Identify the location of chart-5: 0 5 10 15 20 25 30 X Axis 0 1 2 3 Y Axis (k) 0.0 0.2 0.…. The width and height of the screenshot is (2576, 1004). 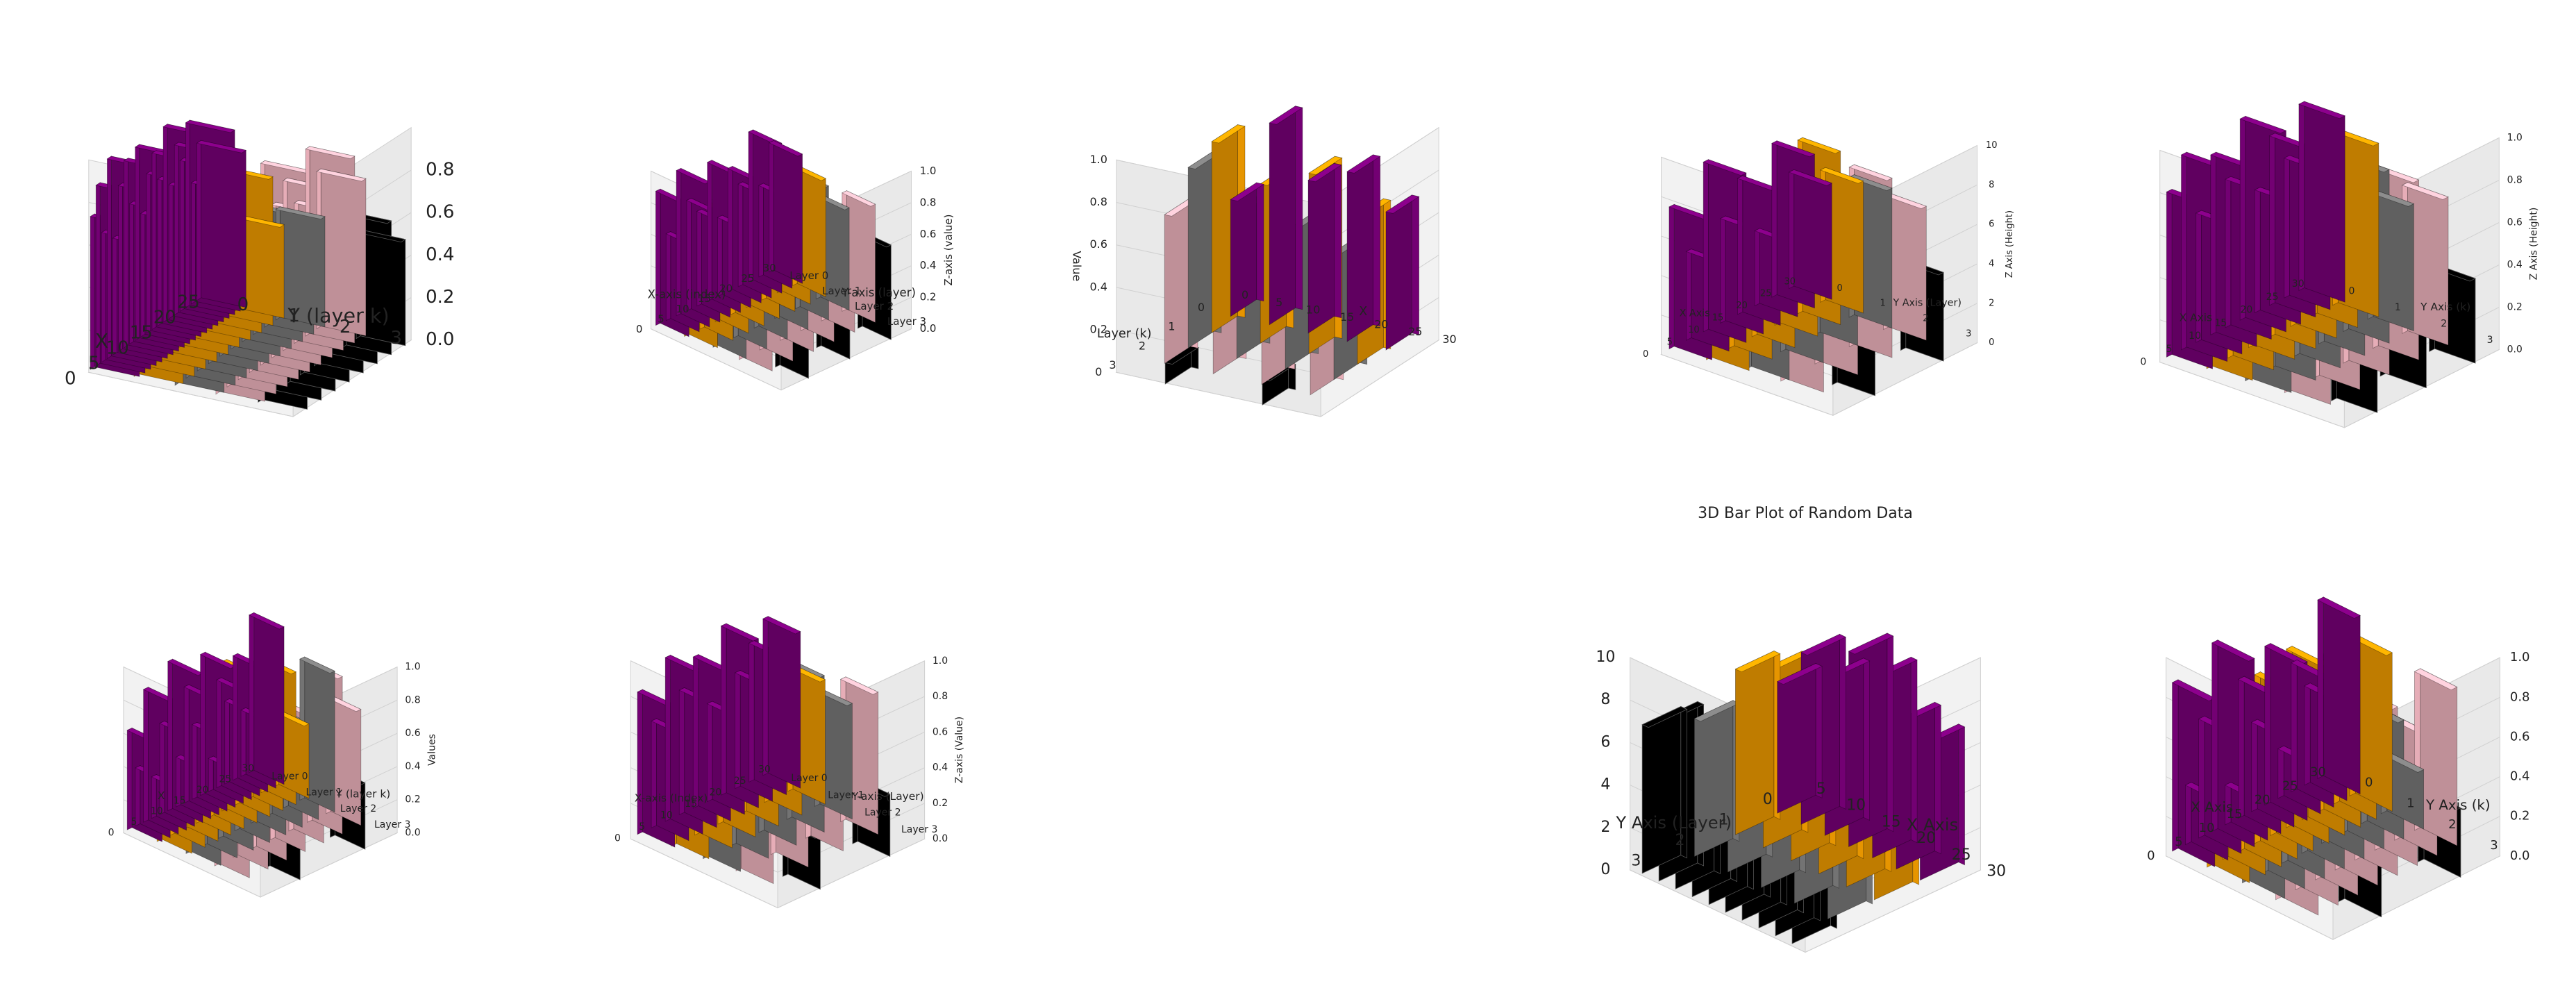
(2340, 264).